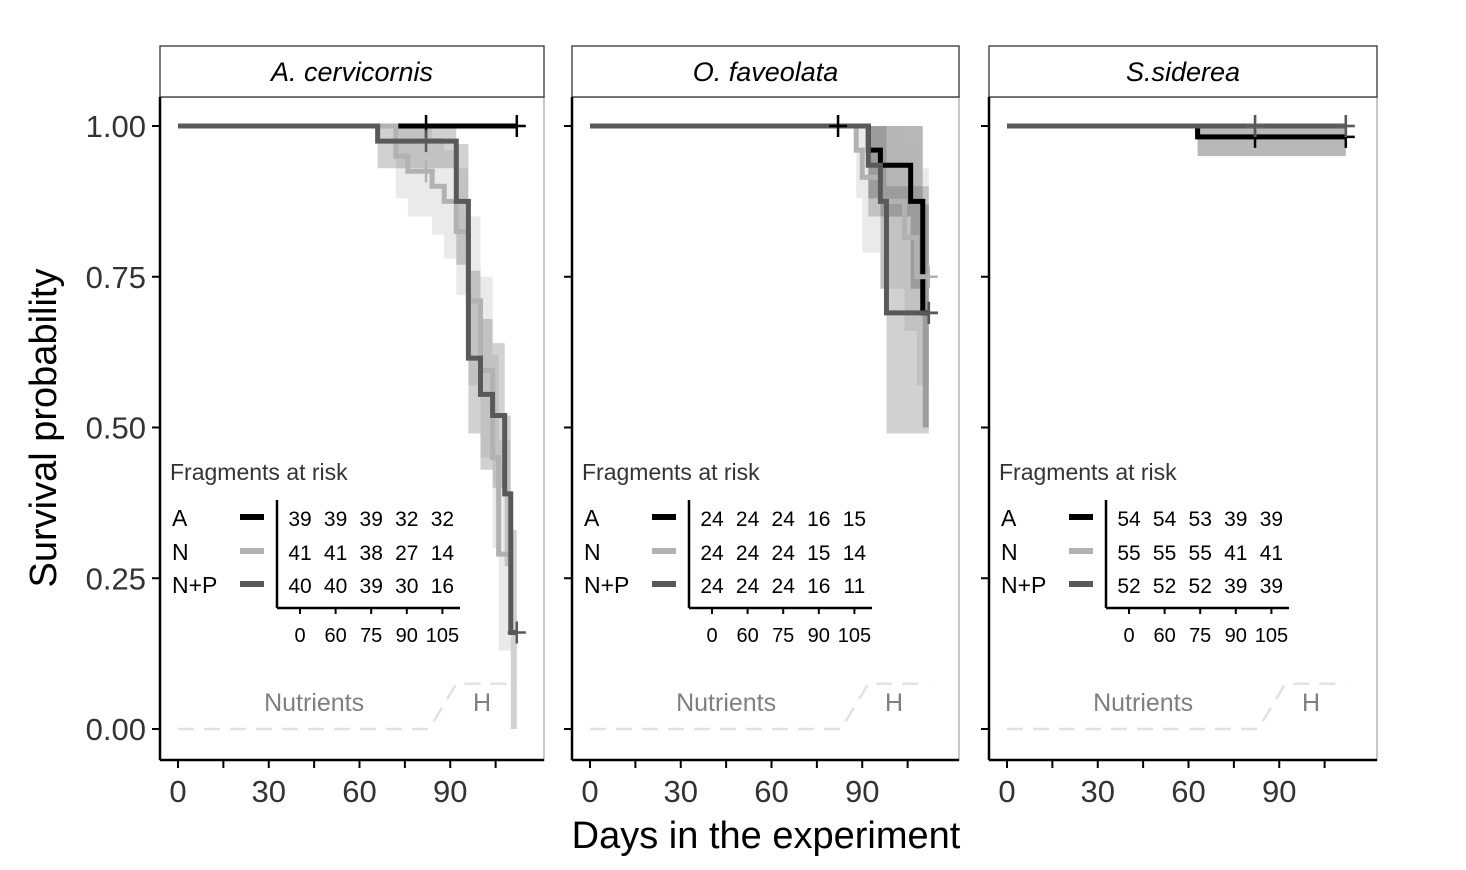 The image size is (1466, 870). What do you see at coordinates (371, 553) in the screenshot?
I see `risk-count: 38` at bounding box center [371, 553].